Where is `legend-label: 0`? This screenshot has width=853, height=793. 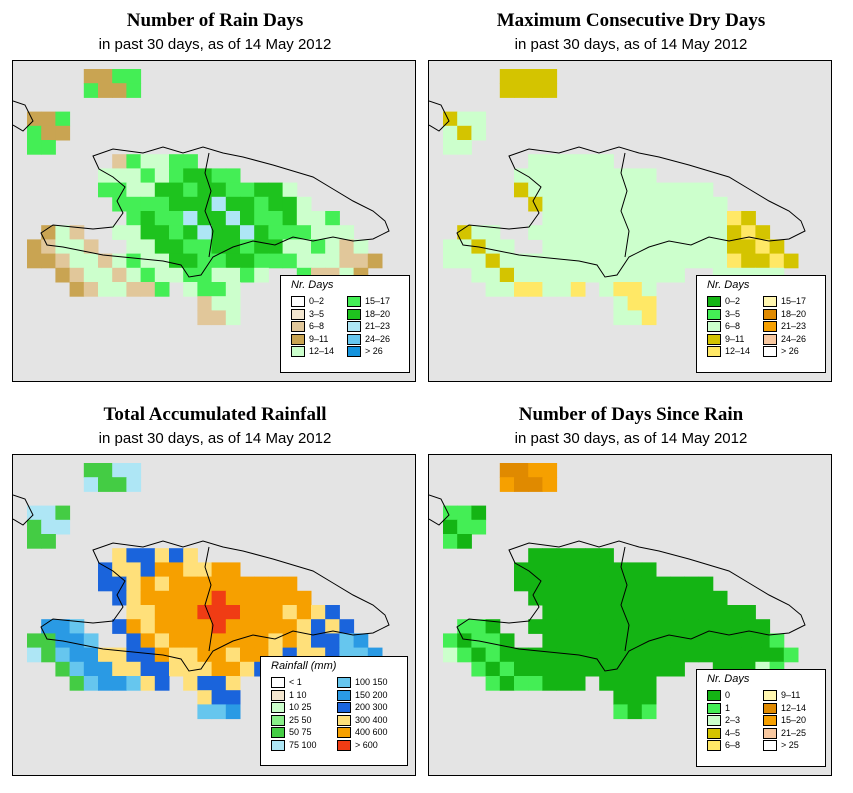
legend-label: 0 is located at coordinates (728, 695).